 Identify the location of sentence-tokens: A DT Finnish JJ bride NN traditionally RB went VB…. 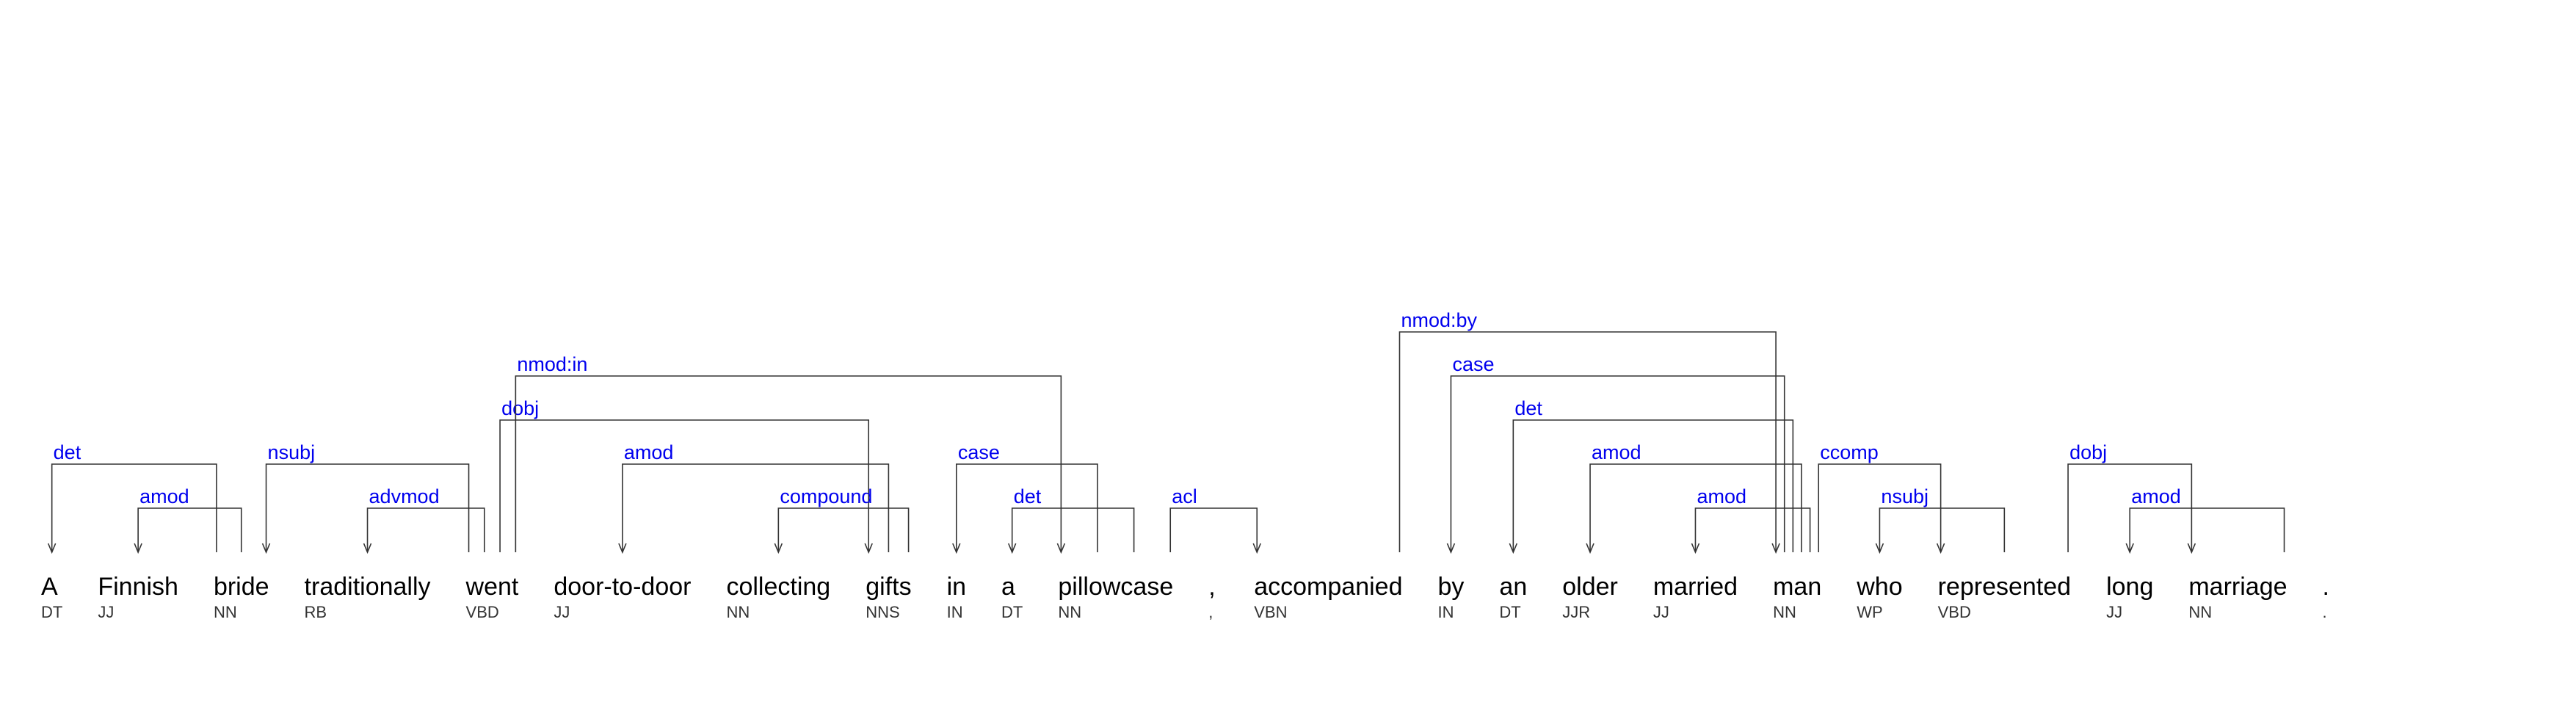
(1185, 597).